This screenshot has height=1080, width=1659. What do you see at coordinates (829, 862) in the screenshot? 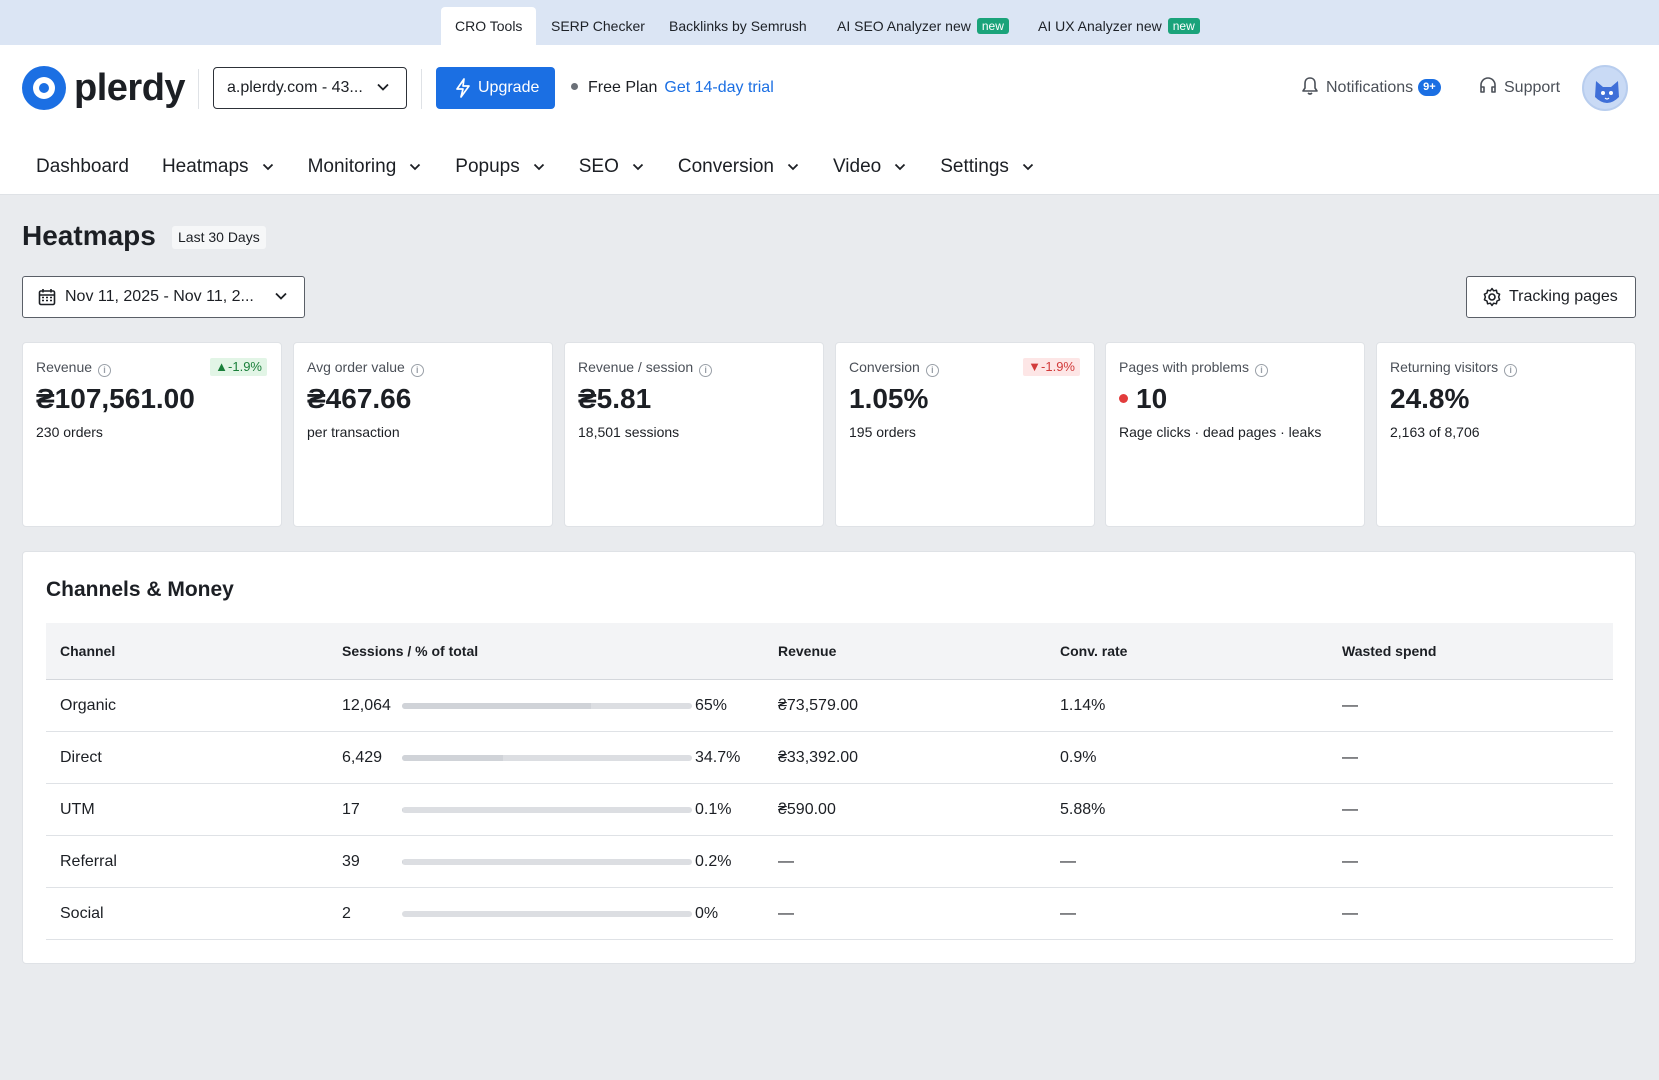
I see `table-row: Referral 39 0.2% — — —` at bounding box center [829, 862].